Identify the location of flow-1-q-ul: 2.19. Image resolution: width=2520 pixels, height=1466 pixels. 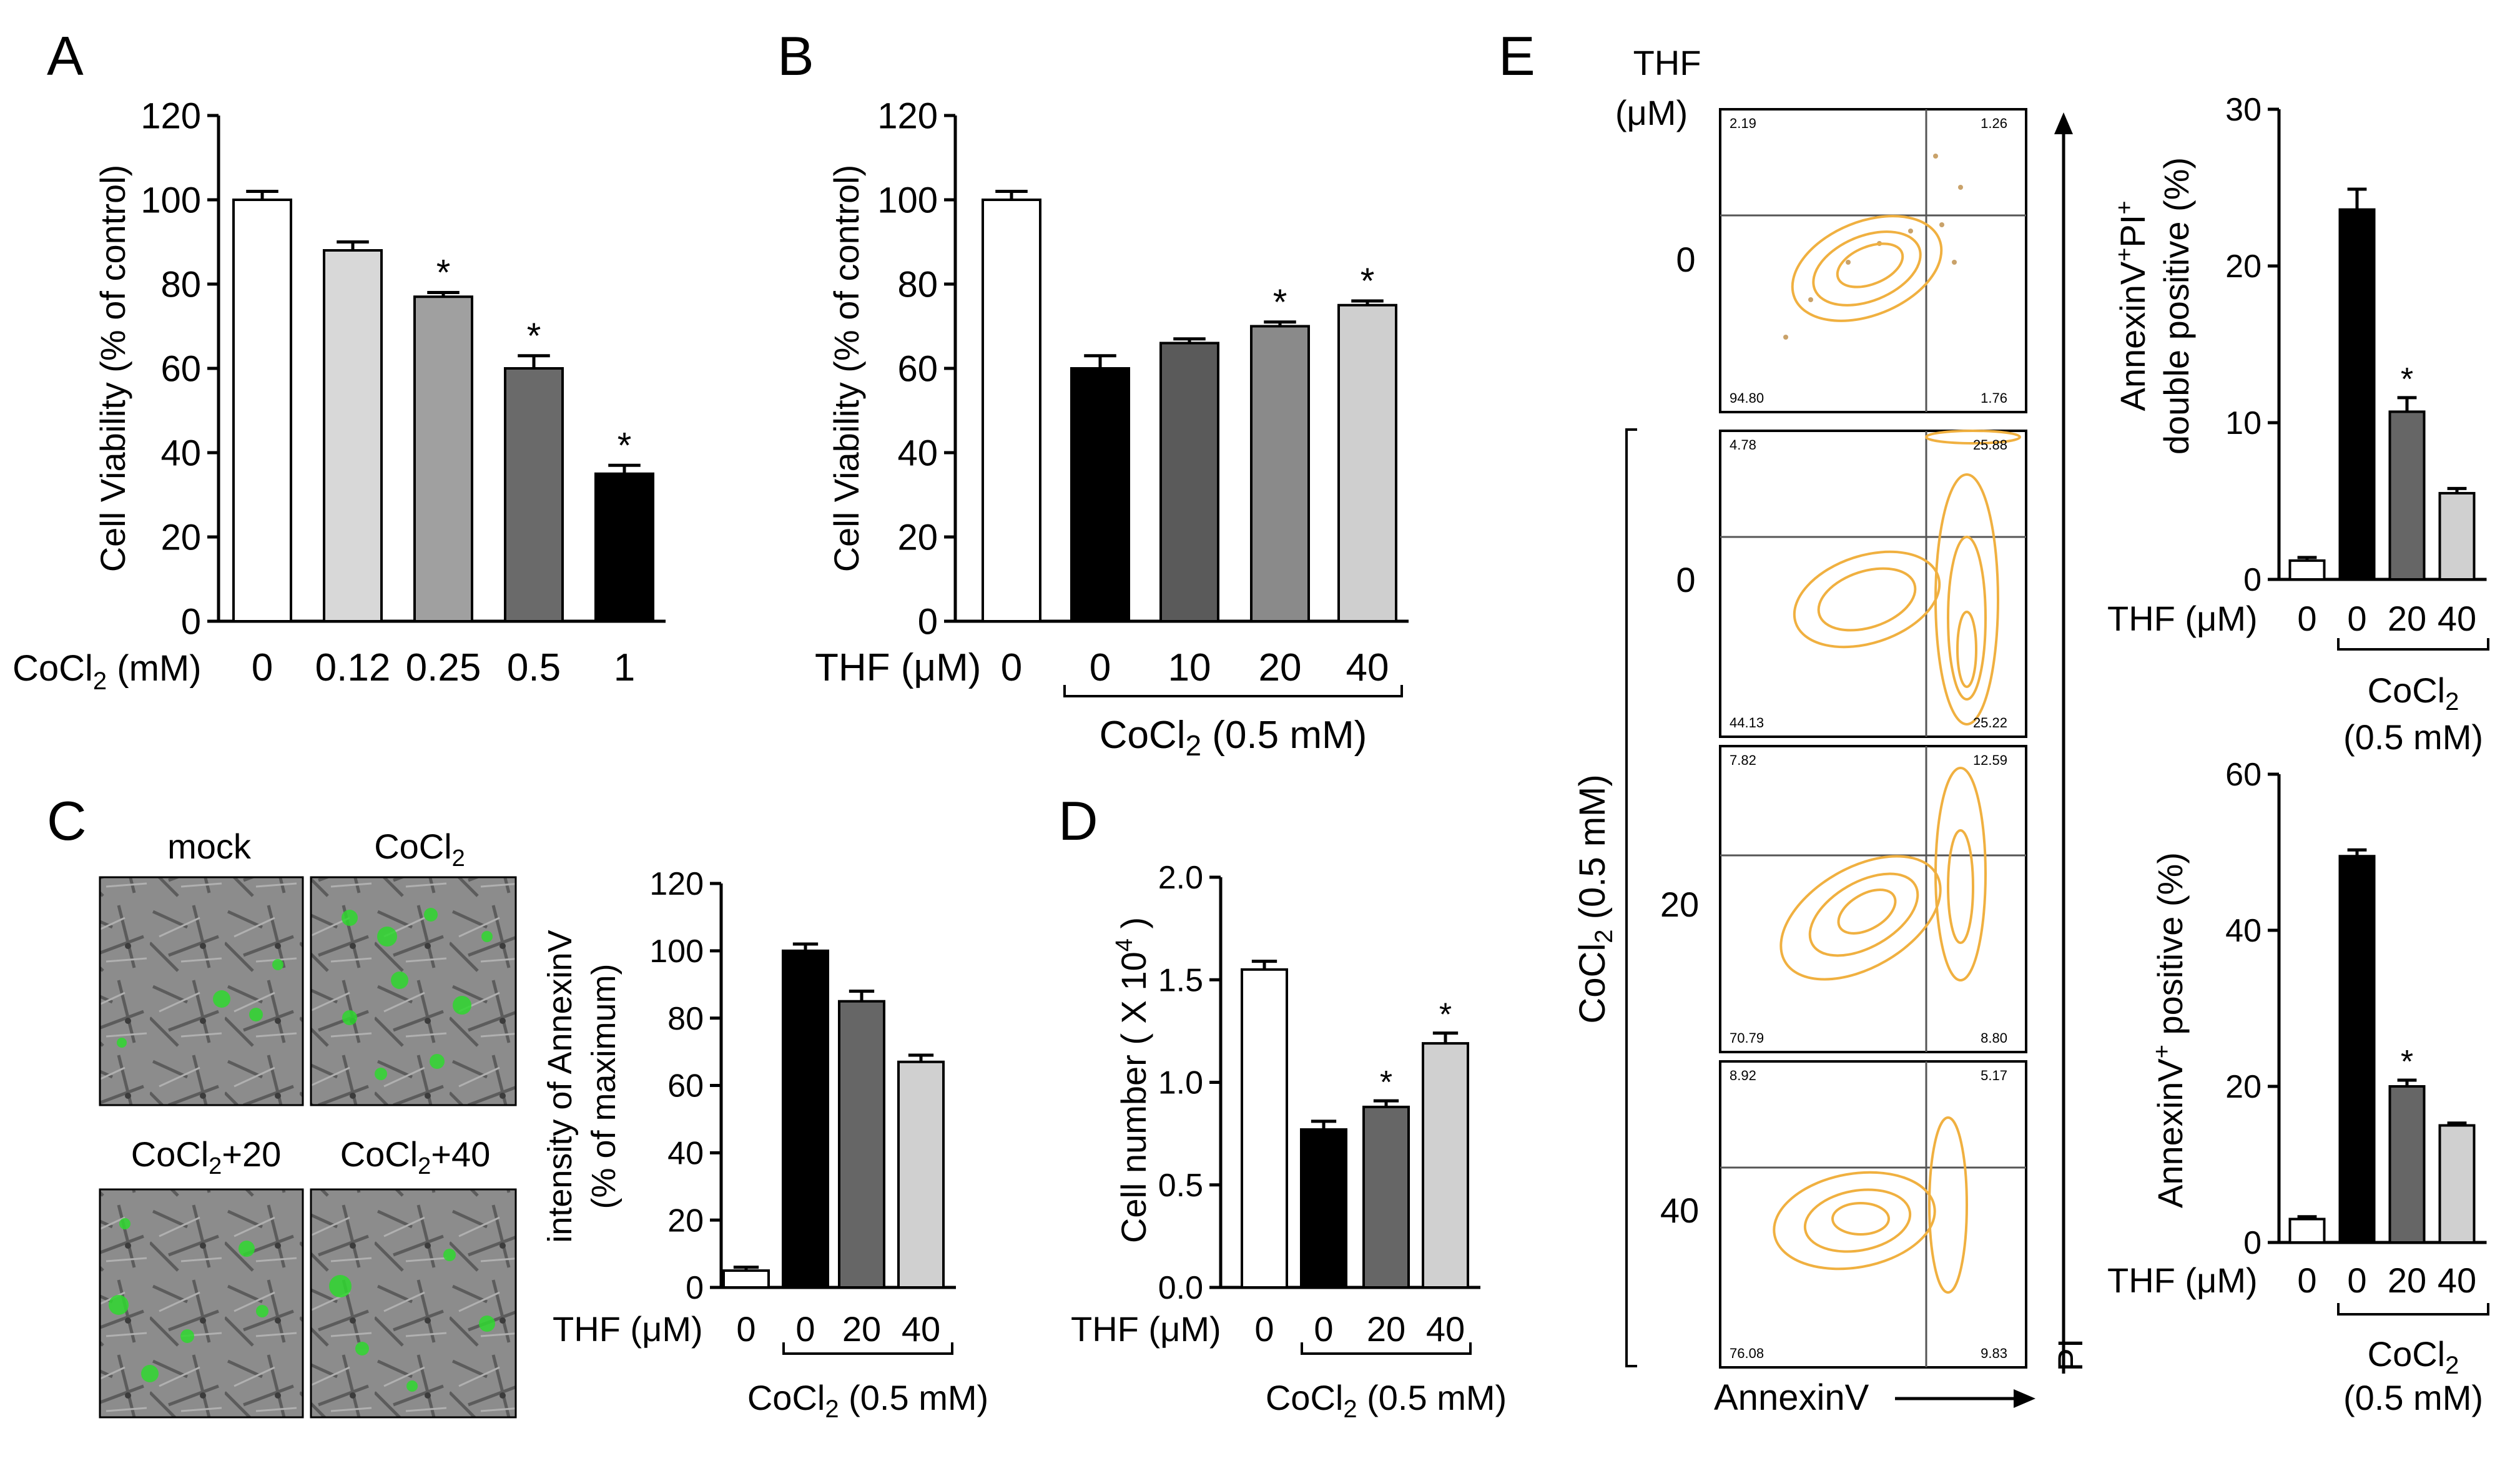
(1743, 123).